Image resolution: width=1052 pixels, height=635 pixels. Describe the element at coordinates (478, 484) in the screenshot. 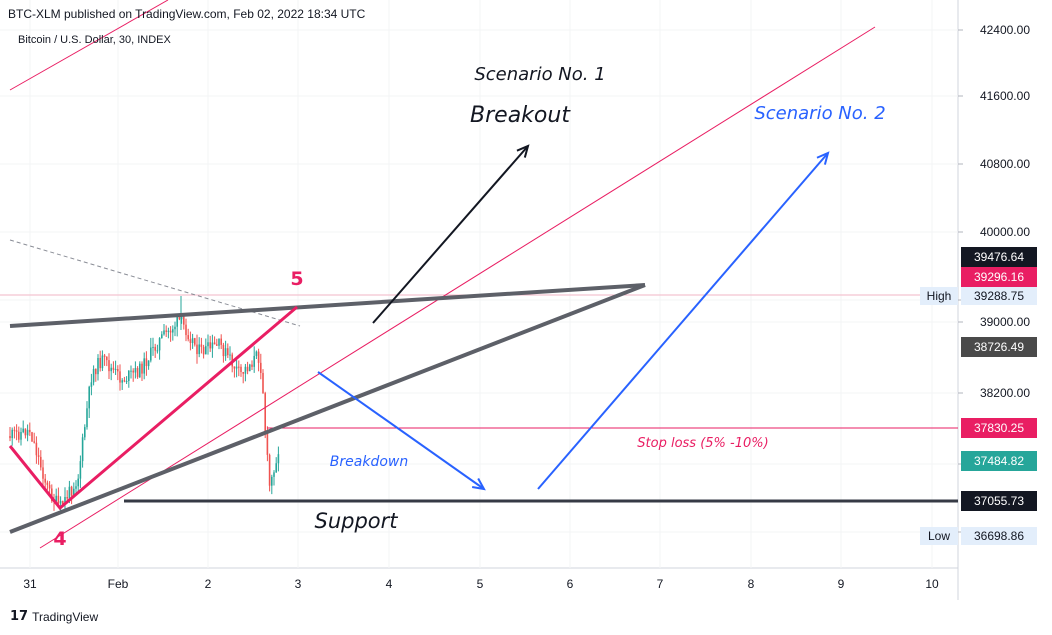

I see `breakdown-arrow-head` at that location.